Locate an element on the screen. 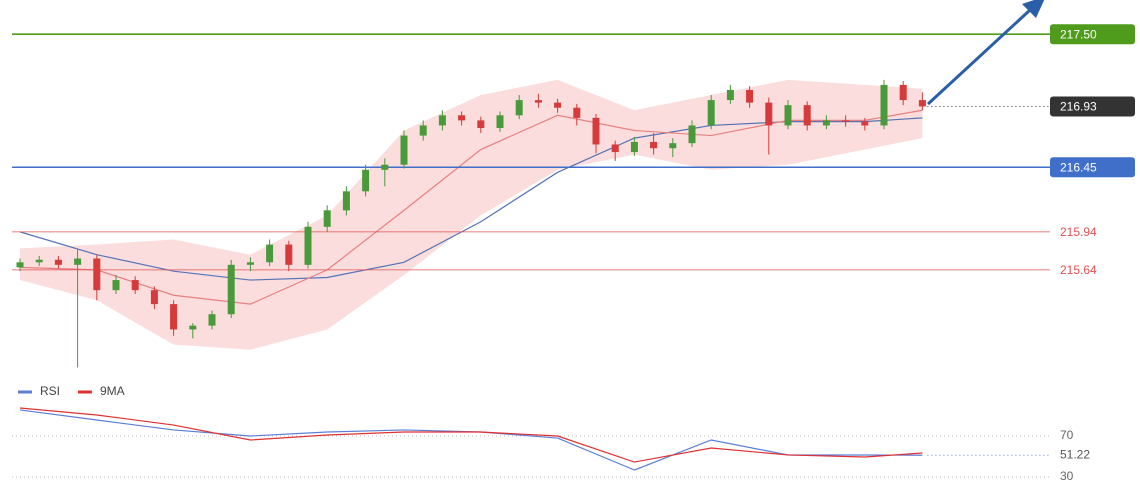 The height and width of the screenshot is (500, 1140). legend-label: 9MA is located at coordinates (112, 391).